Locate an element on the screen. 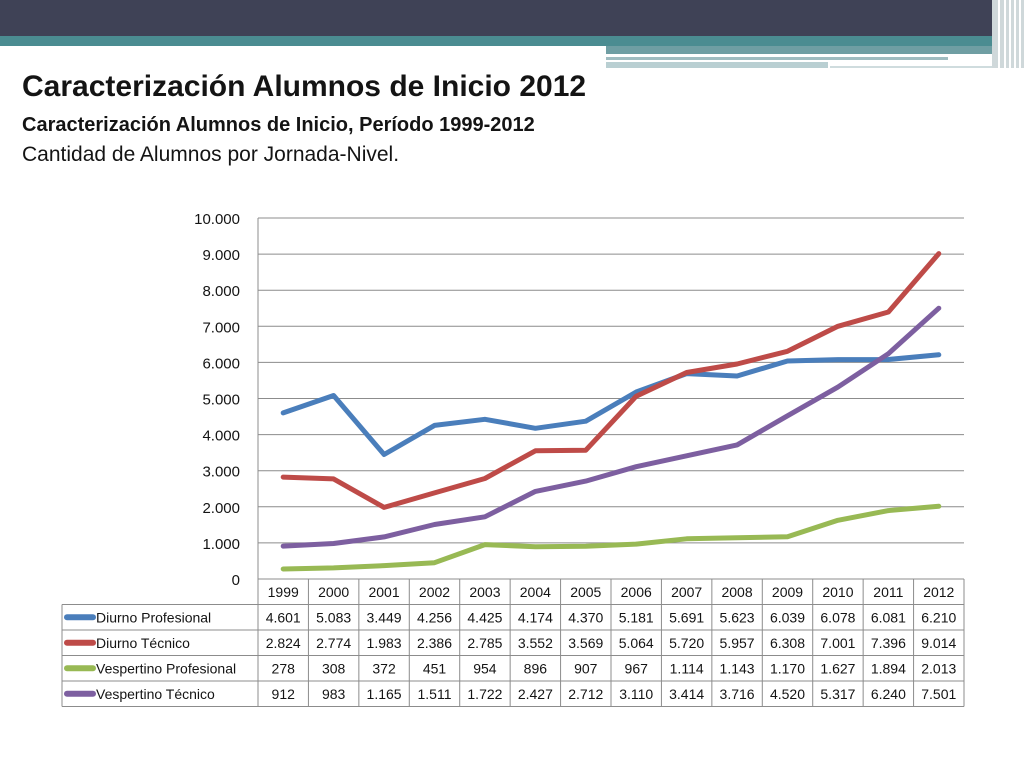 This screenshot has width=1024, height=768. y-tick-label: 9.000 is located at coordinates (221, 255).